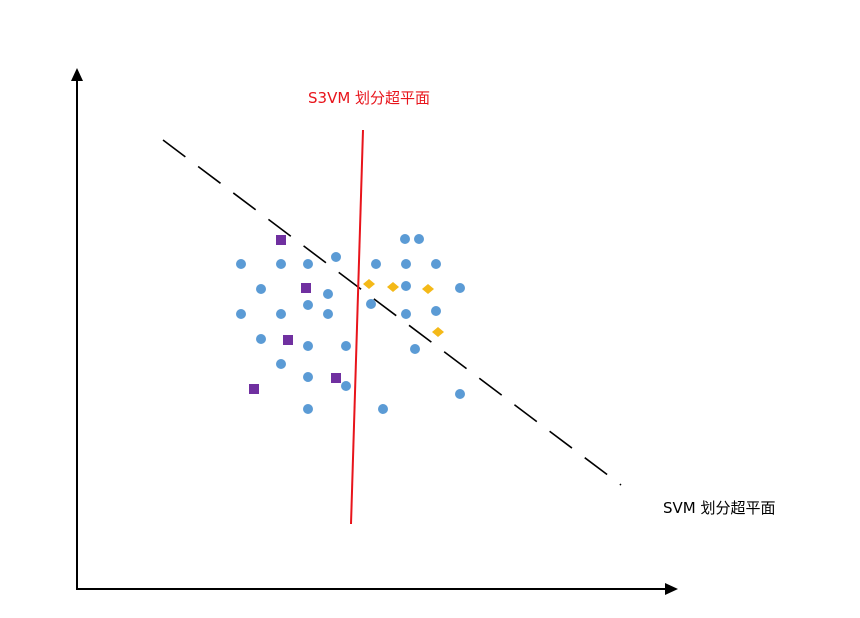  Describe the element at coordinates (357, 327) in the screenshot. I see `s3vm-hyperplane` at that location.